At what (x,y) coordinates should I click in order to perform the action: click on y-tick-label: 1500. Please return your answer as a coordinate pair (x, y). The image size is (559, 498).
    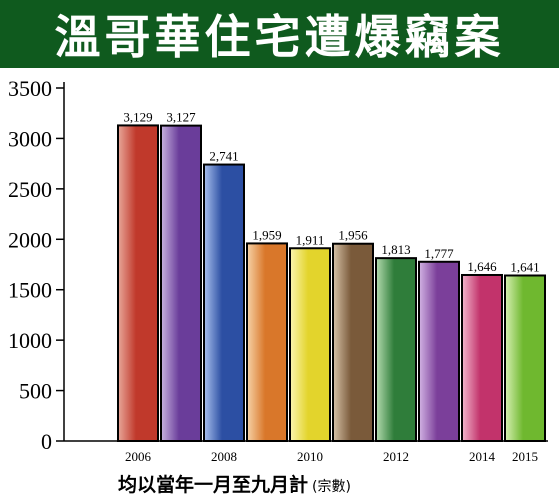
    Looking at the image, I should click on (30, 290).